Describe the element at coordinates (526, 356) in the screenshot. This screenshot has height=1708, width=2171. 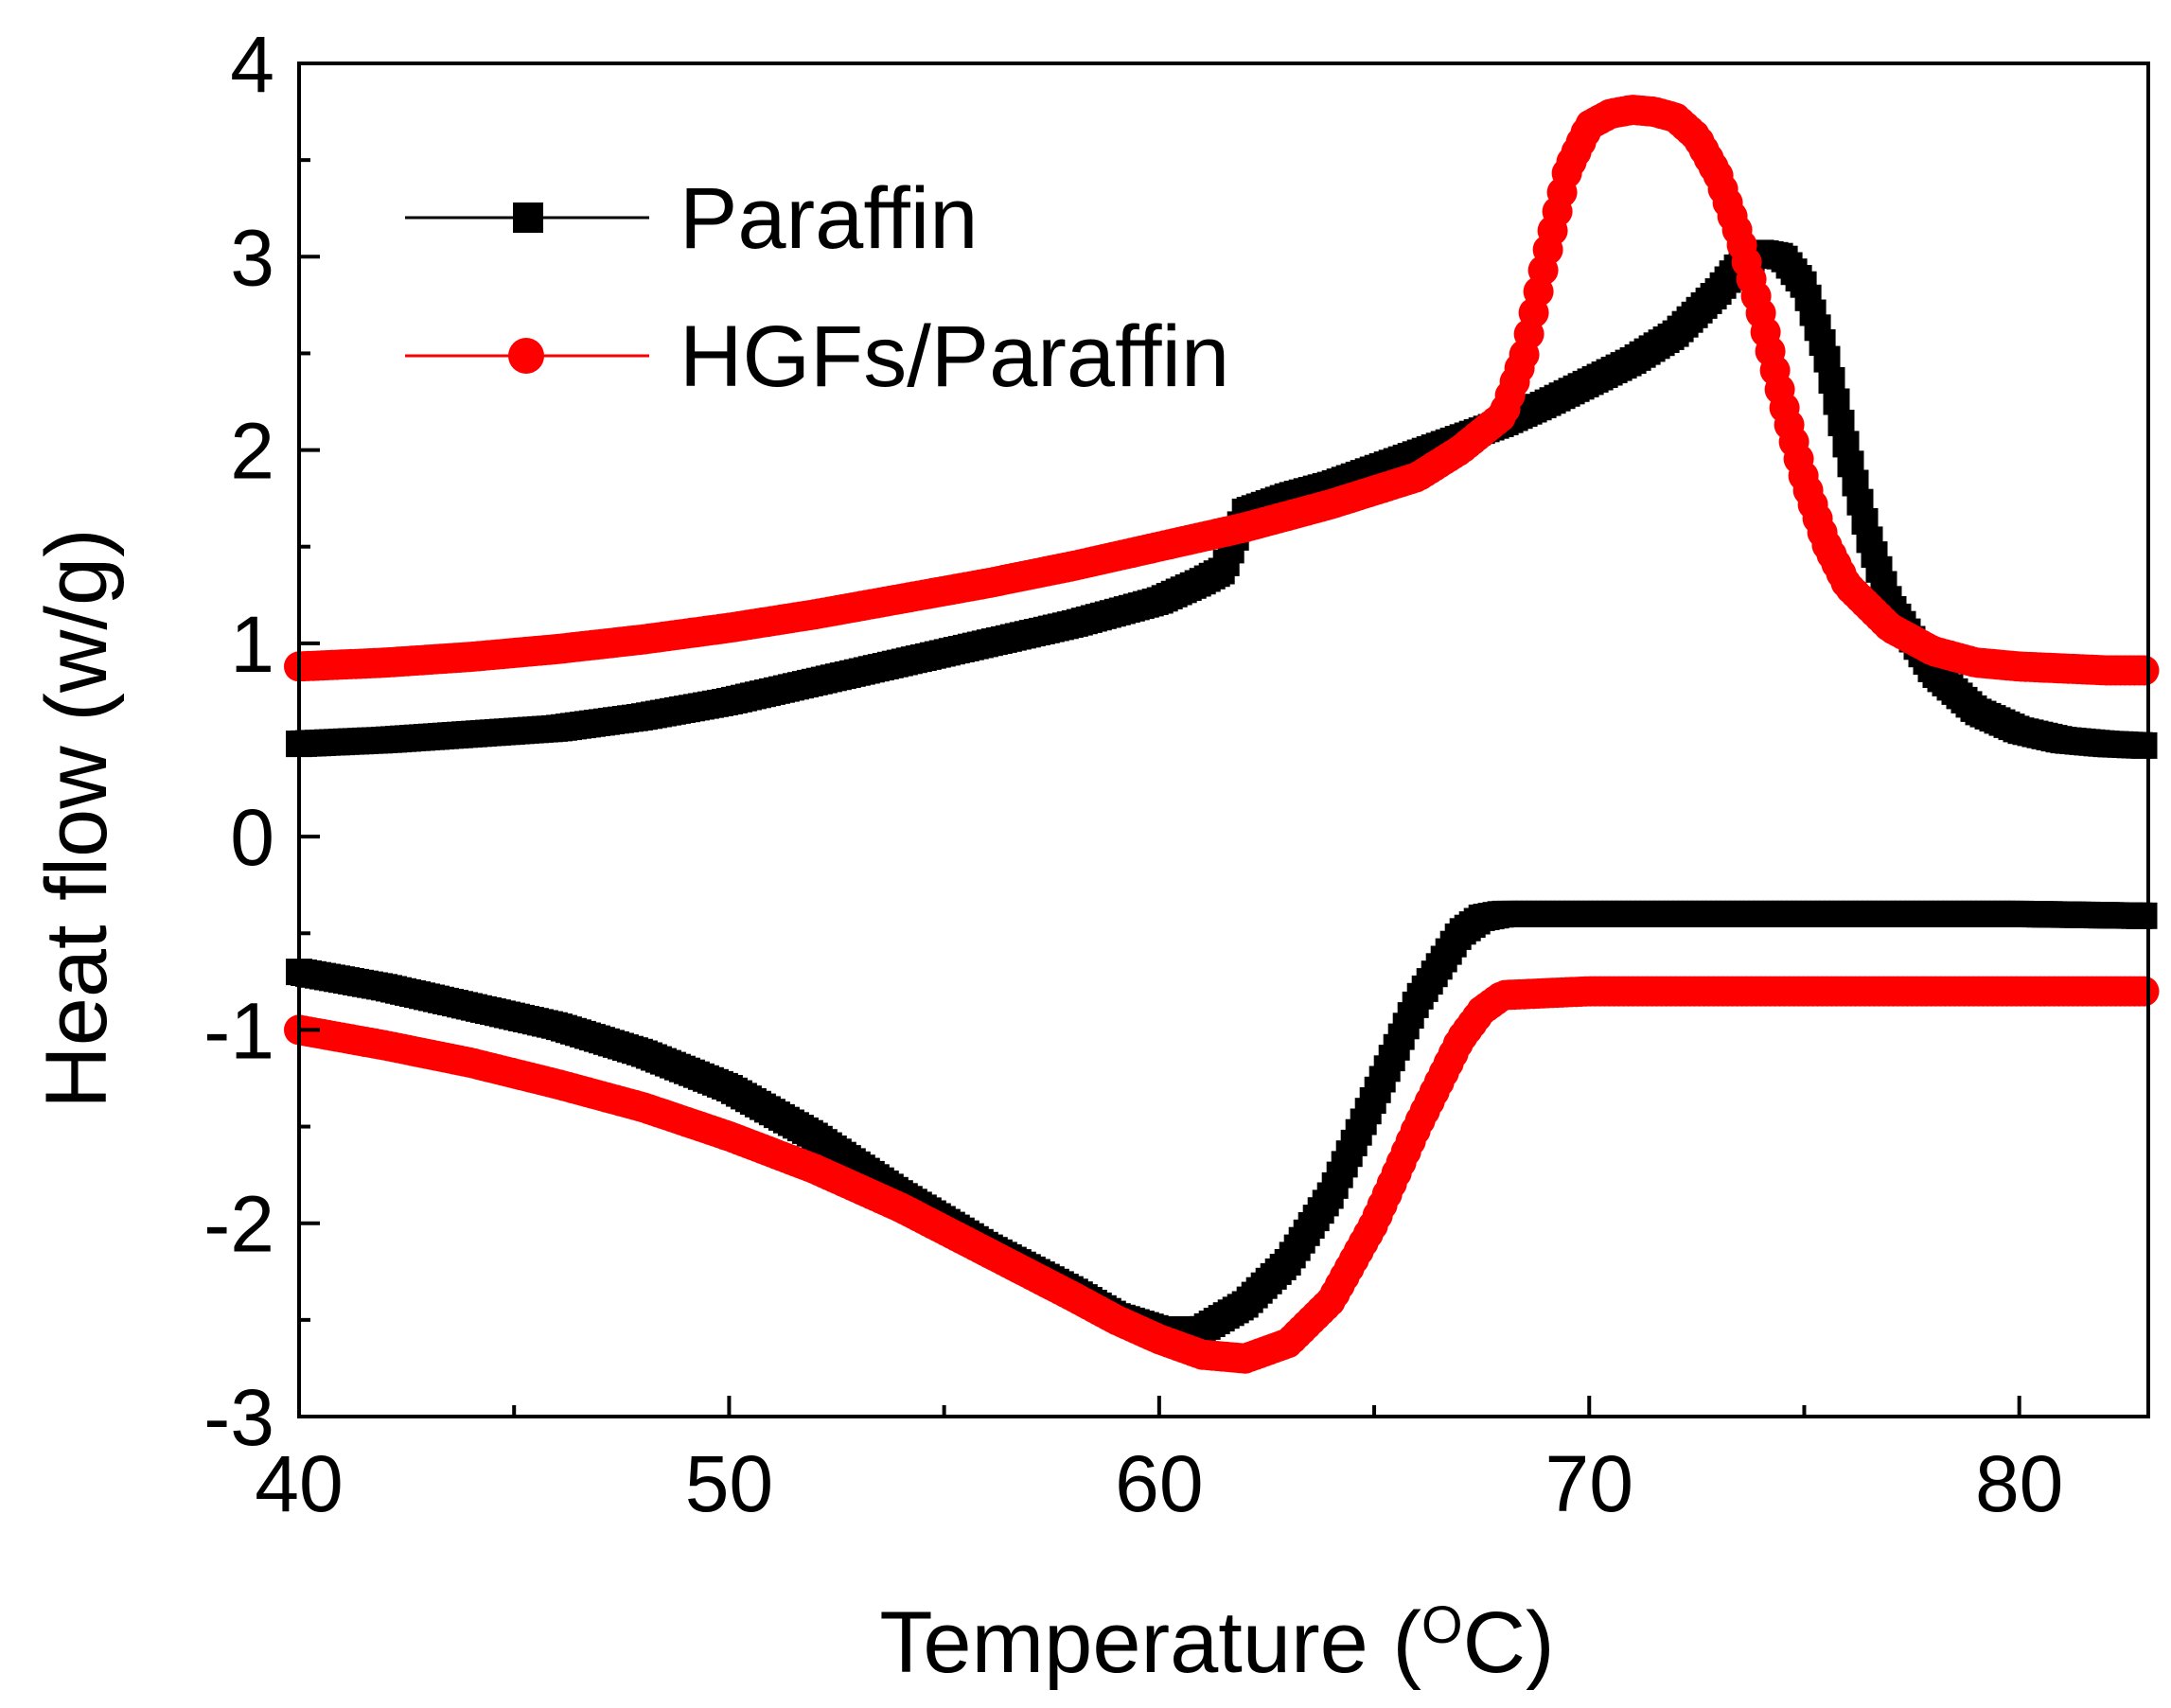
I see `legend-marker-hgfs` at that location.